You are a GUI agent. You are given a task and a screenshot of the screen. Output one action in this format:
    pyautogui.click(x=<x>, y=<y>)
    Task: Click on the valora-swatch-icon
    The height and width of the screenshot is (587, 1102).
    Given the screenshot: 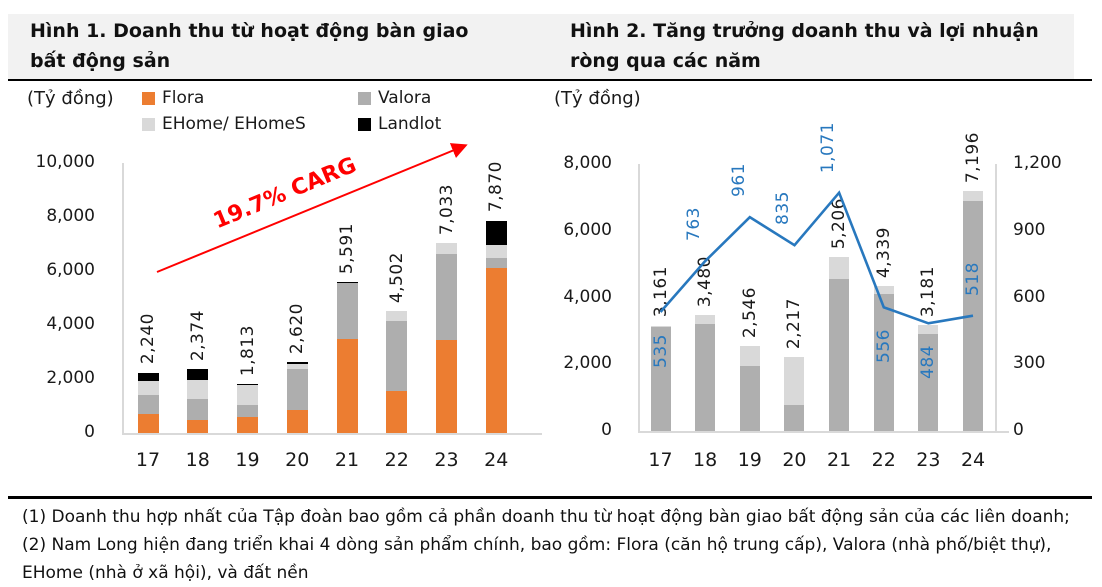 What is the action you would take?
    pyautogui.click(x=364, y=98)
    